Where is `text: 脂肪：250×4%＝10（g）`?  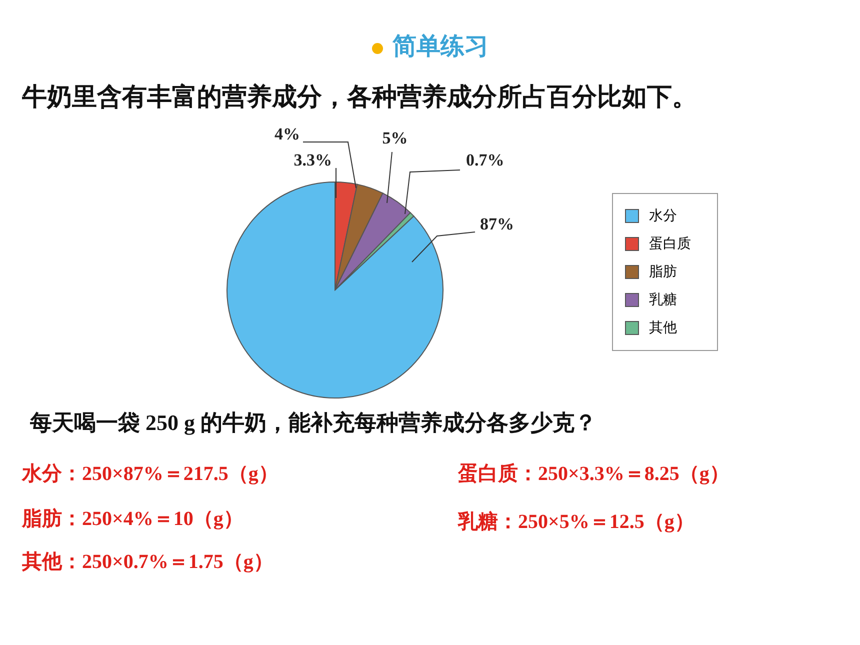
text: 脂肪：250×4%＝10（g） is located at coordinates (133, 519).